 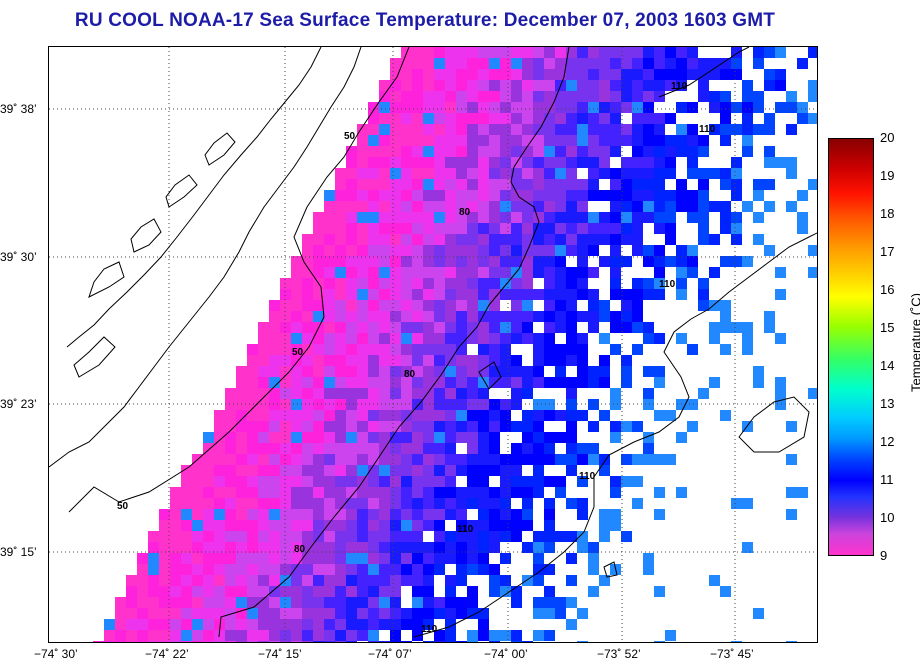 I want to click on contour-label: 50, so click(x=123, y=506).